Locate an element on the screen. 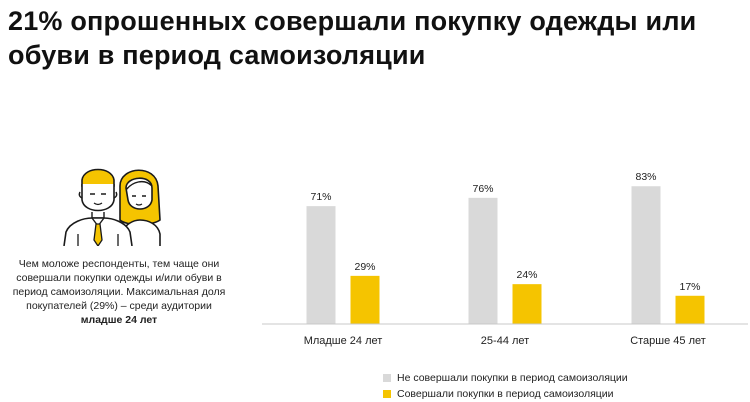 The height and width of the screenshot is (402, 750). data-label: 83% is located at coordinates (645, 177).